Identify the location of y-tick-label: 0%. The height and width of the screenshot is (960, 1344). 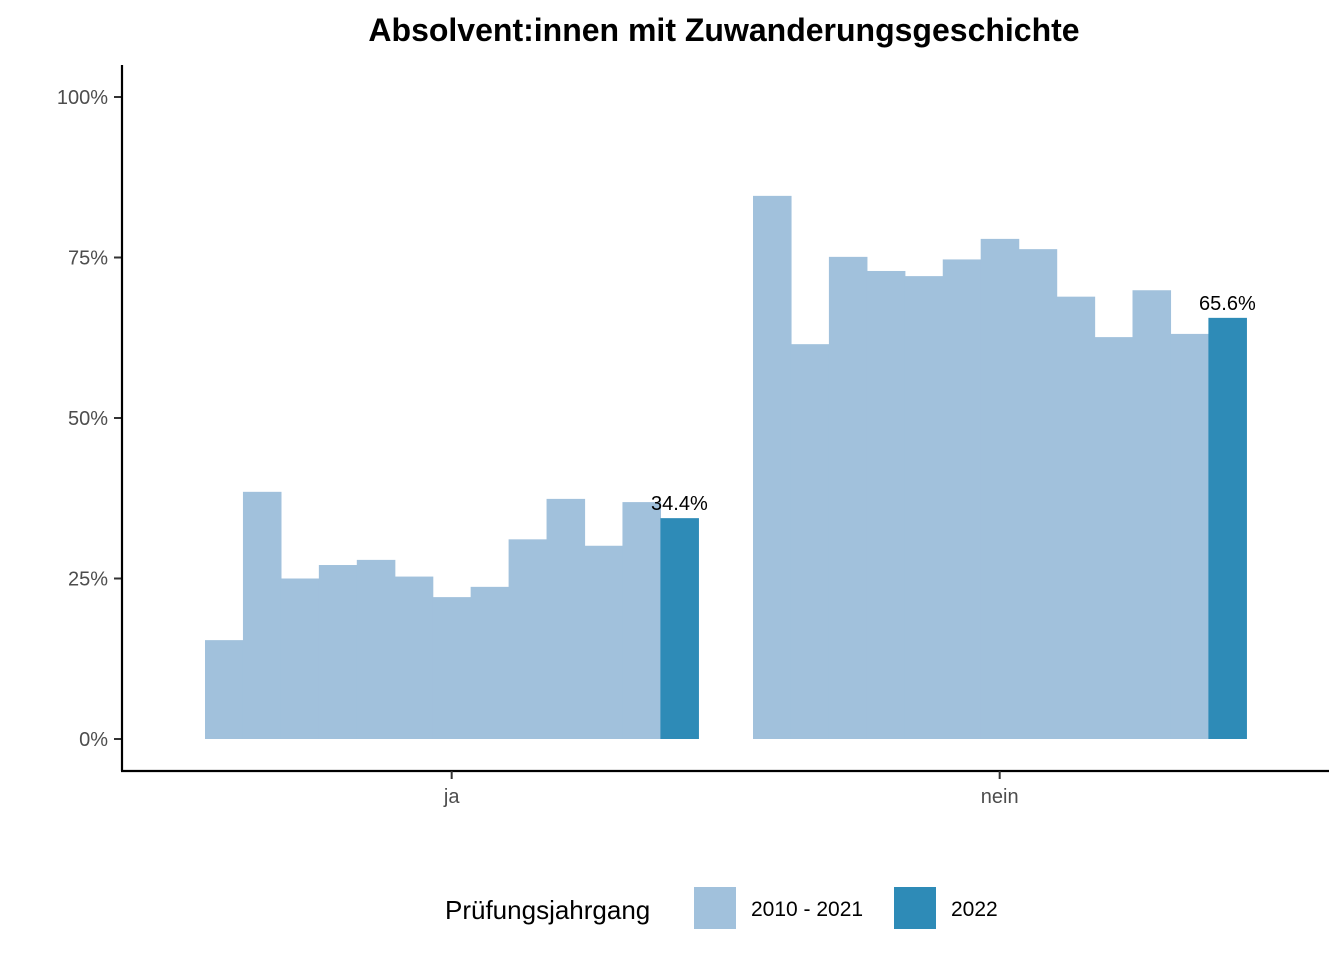
(93, 740).